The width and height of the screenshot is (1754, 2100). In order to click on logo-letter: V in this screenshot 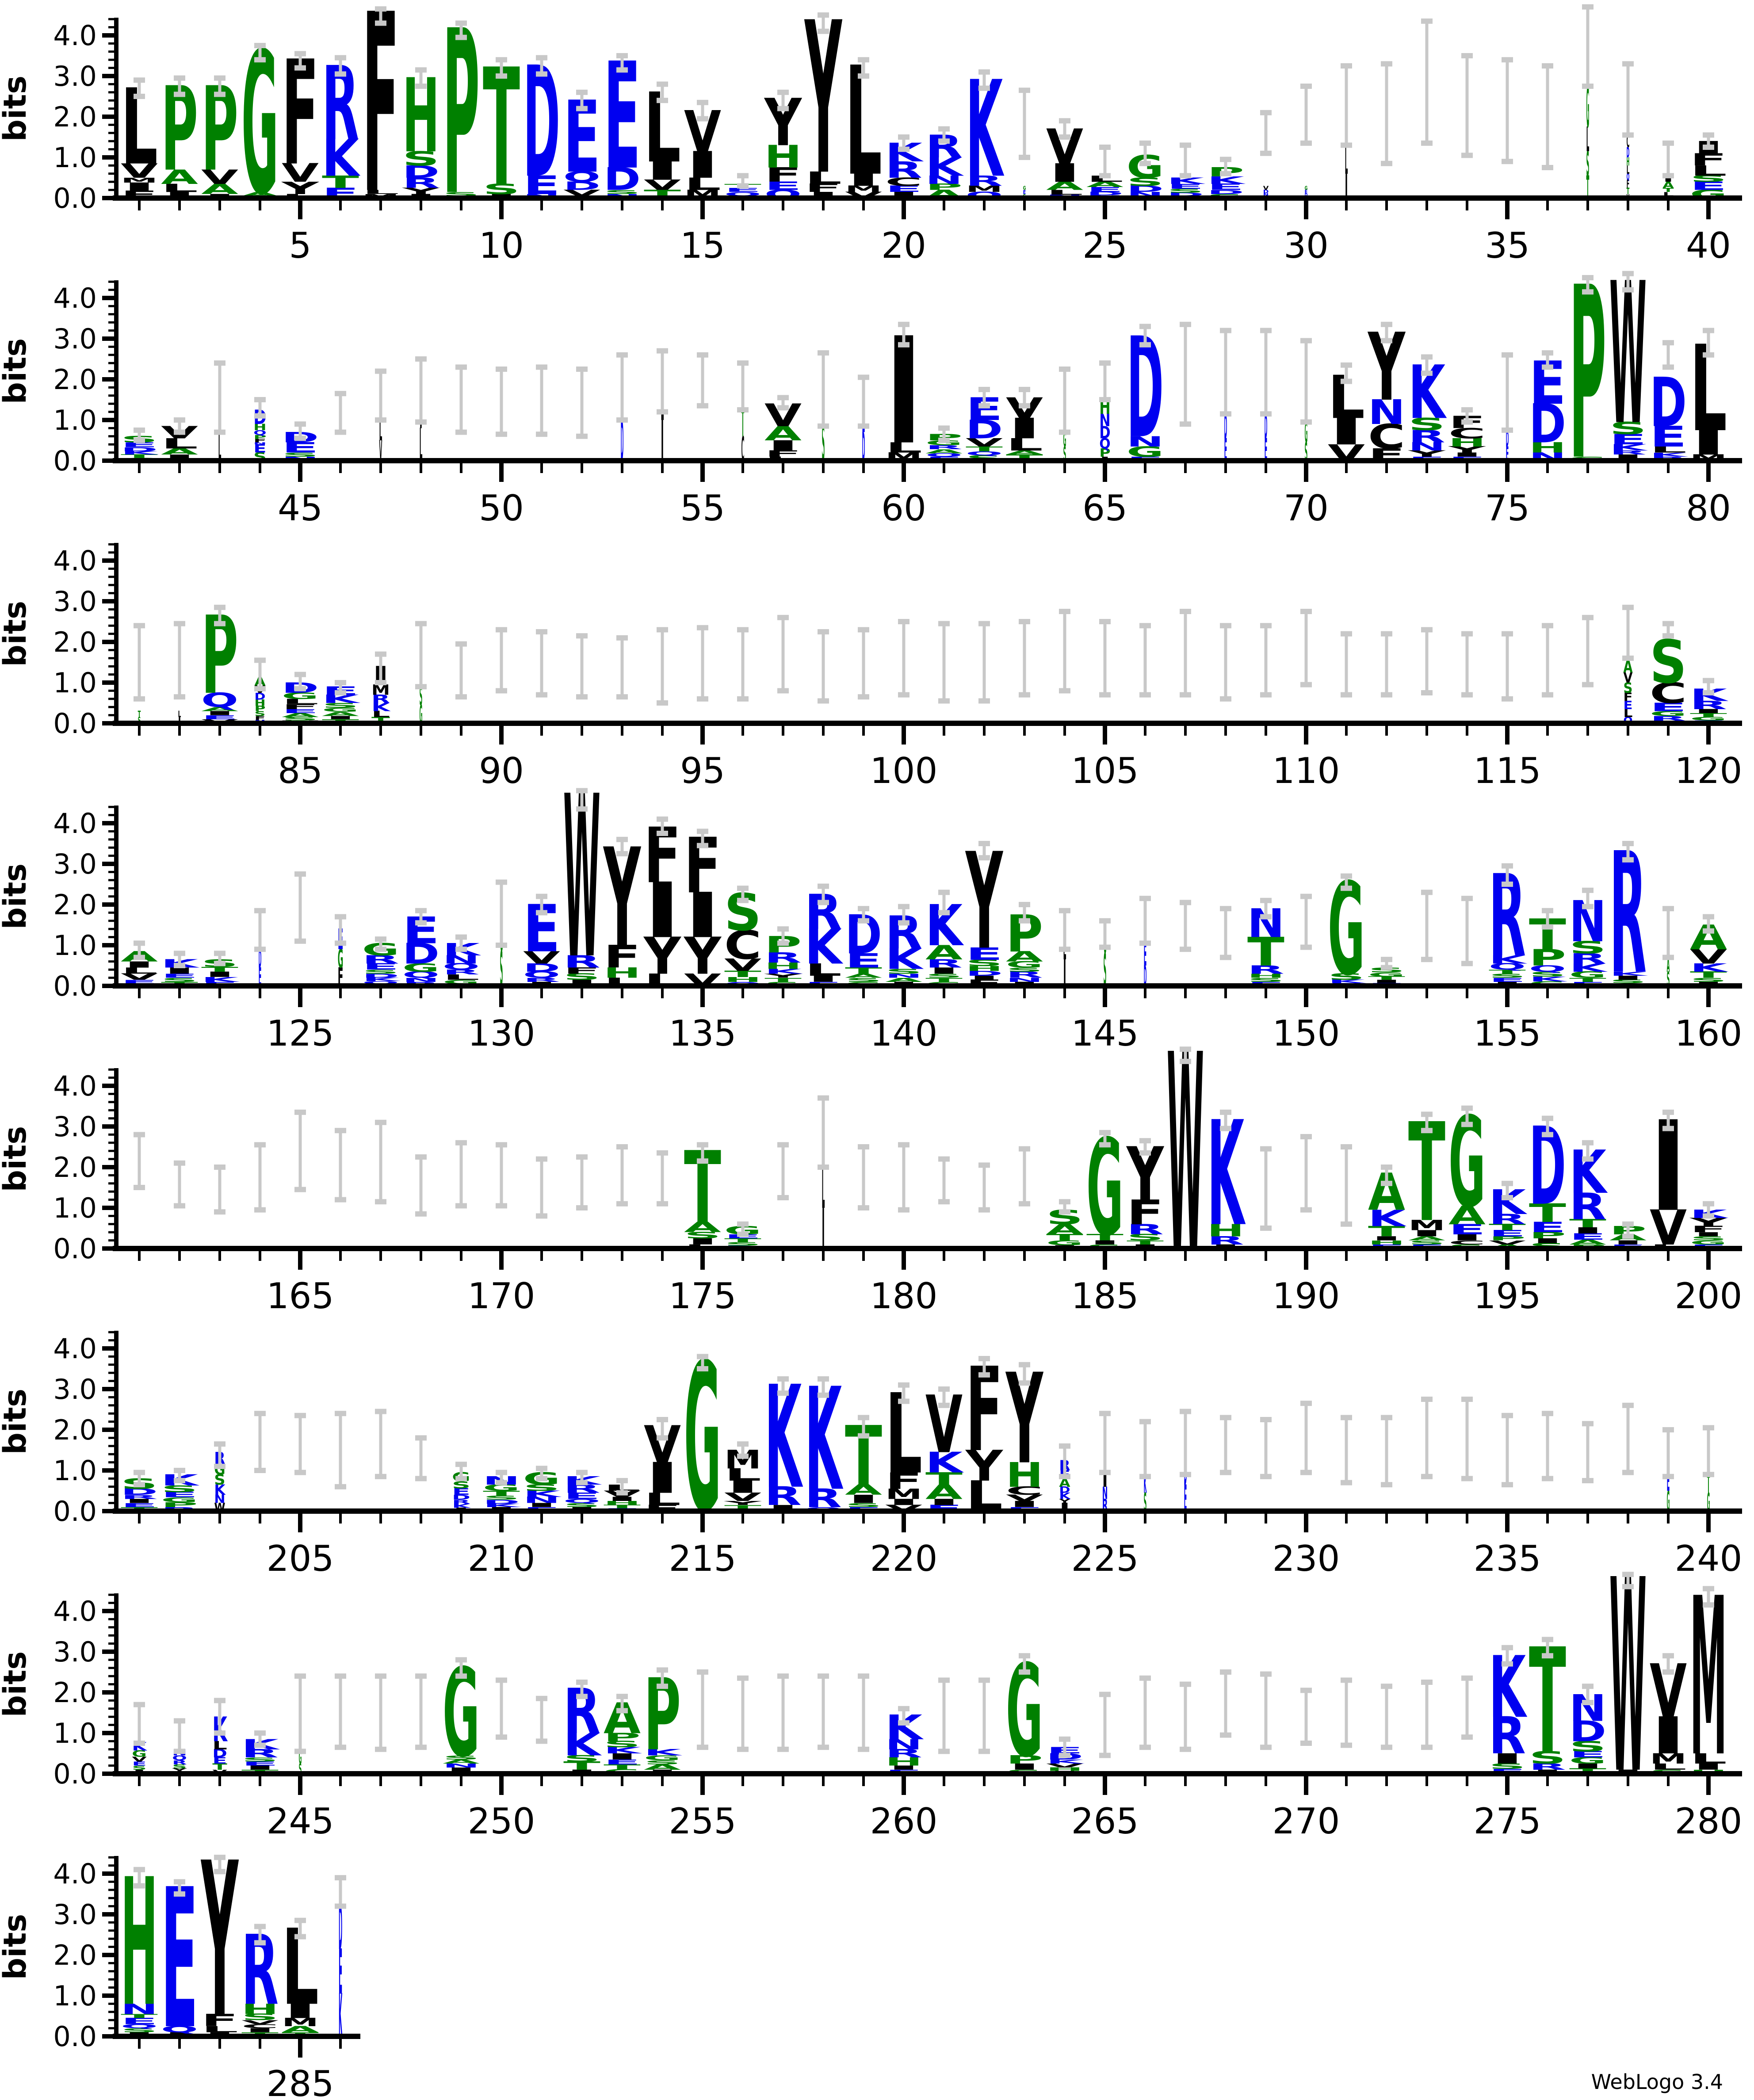, I will do `click(219, 177)`.